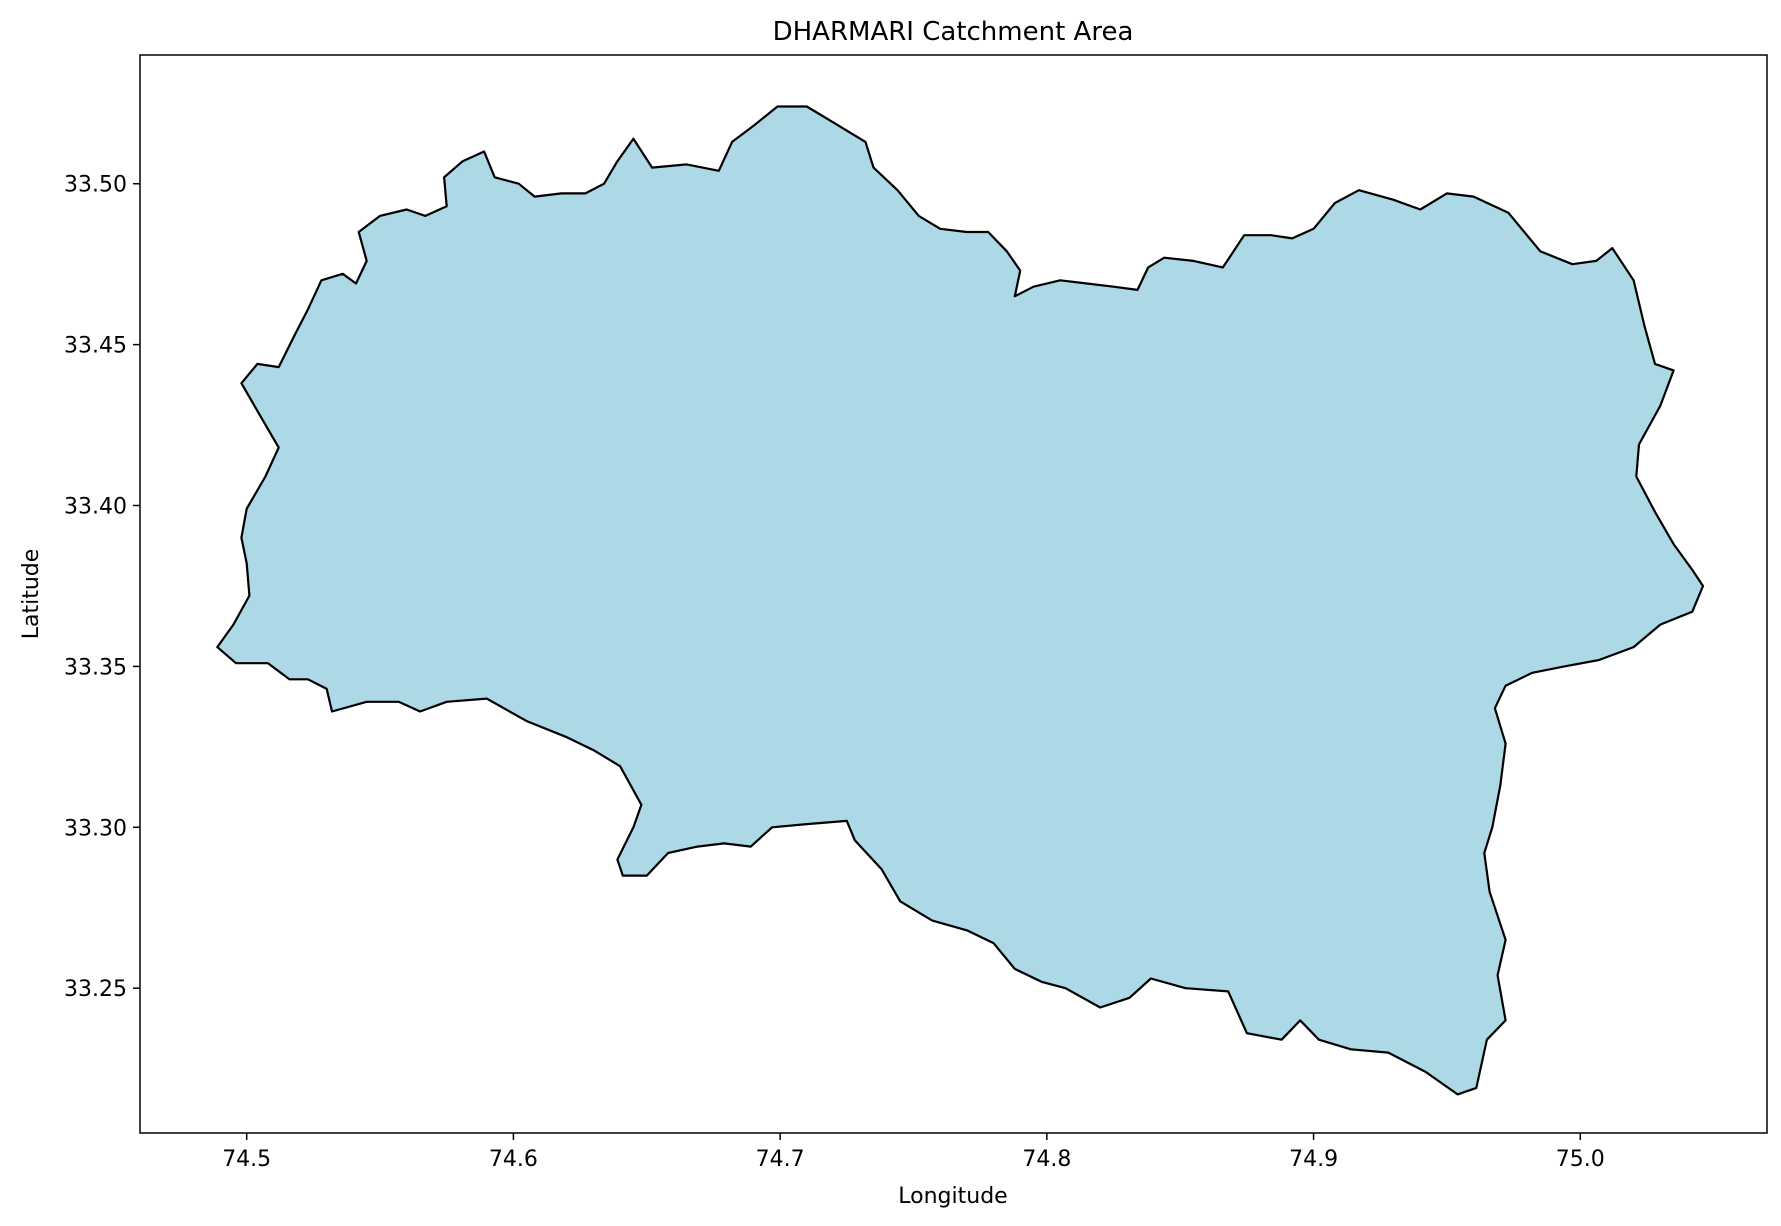 The image size is (1781, 1226). Describe the element at coordinates (1313, 1159) in the screenshot. I see `x-tick-label: 74.9` at that location.